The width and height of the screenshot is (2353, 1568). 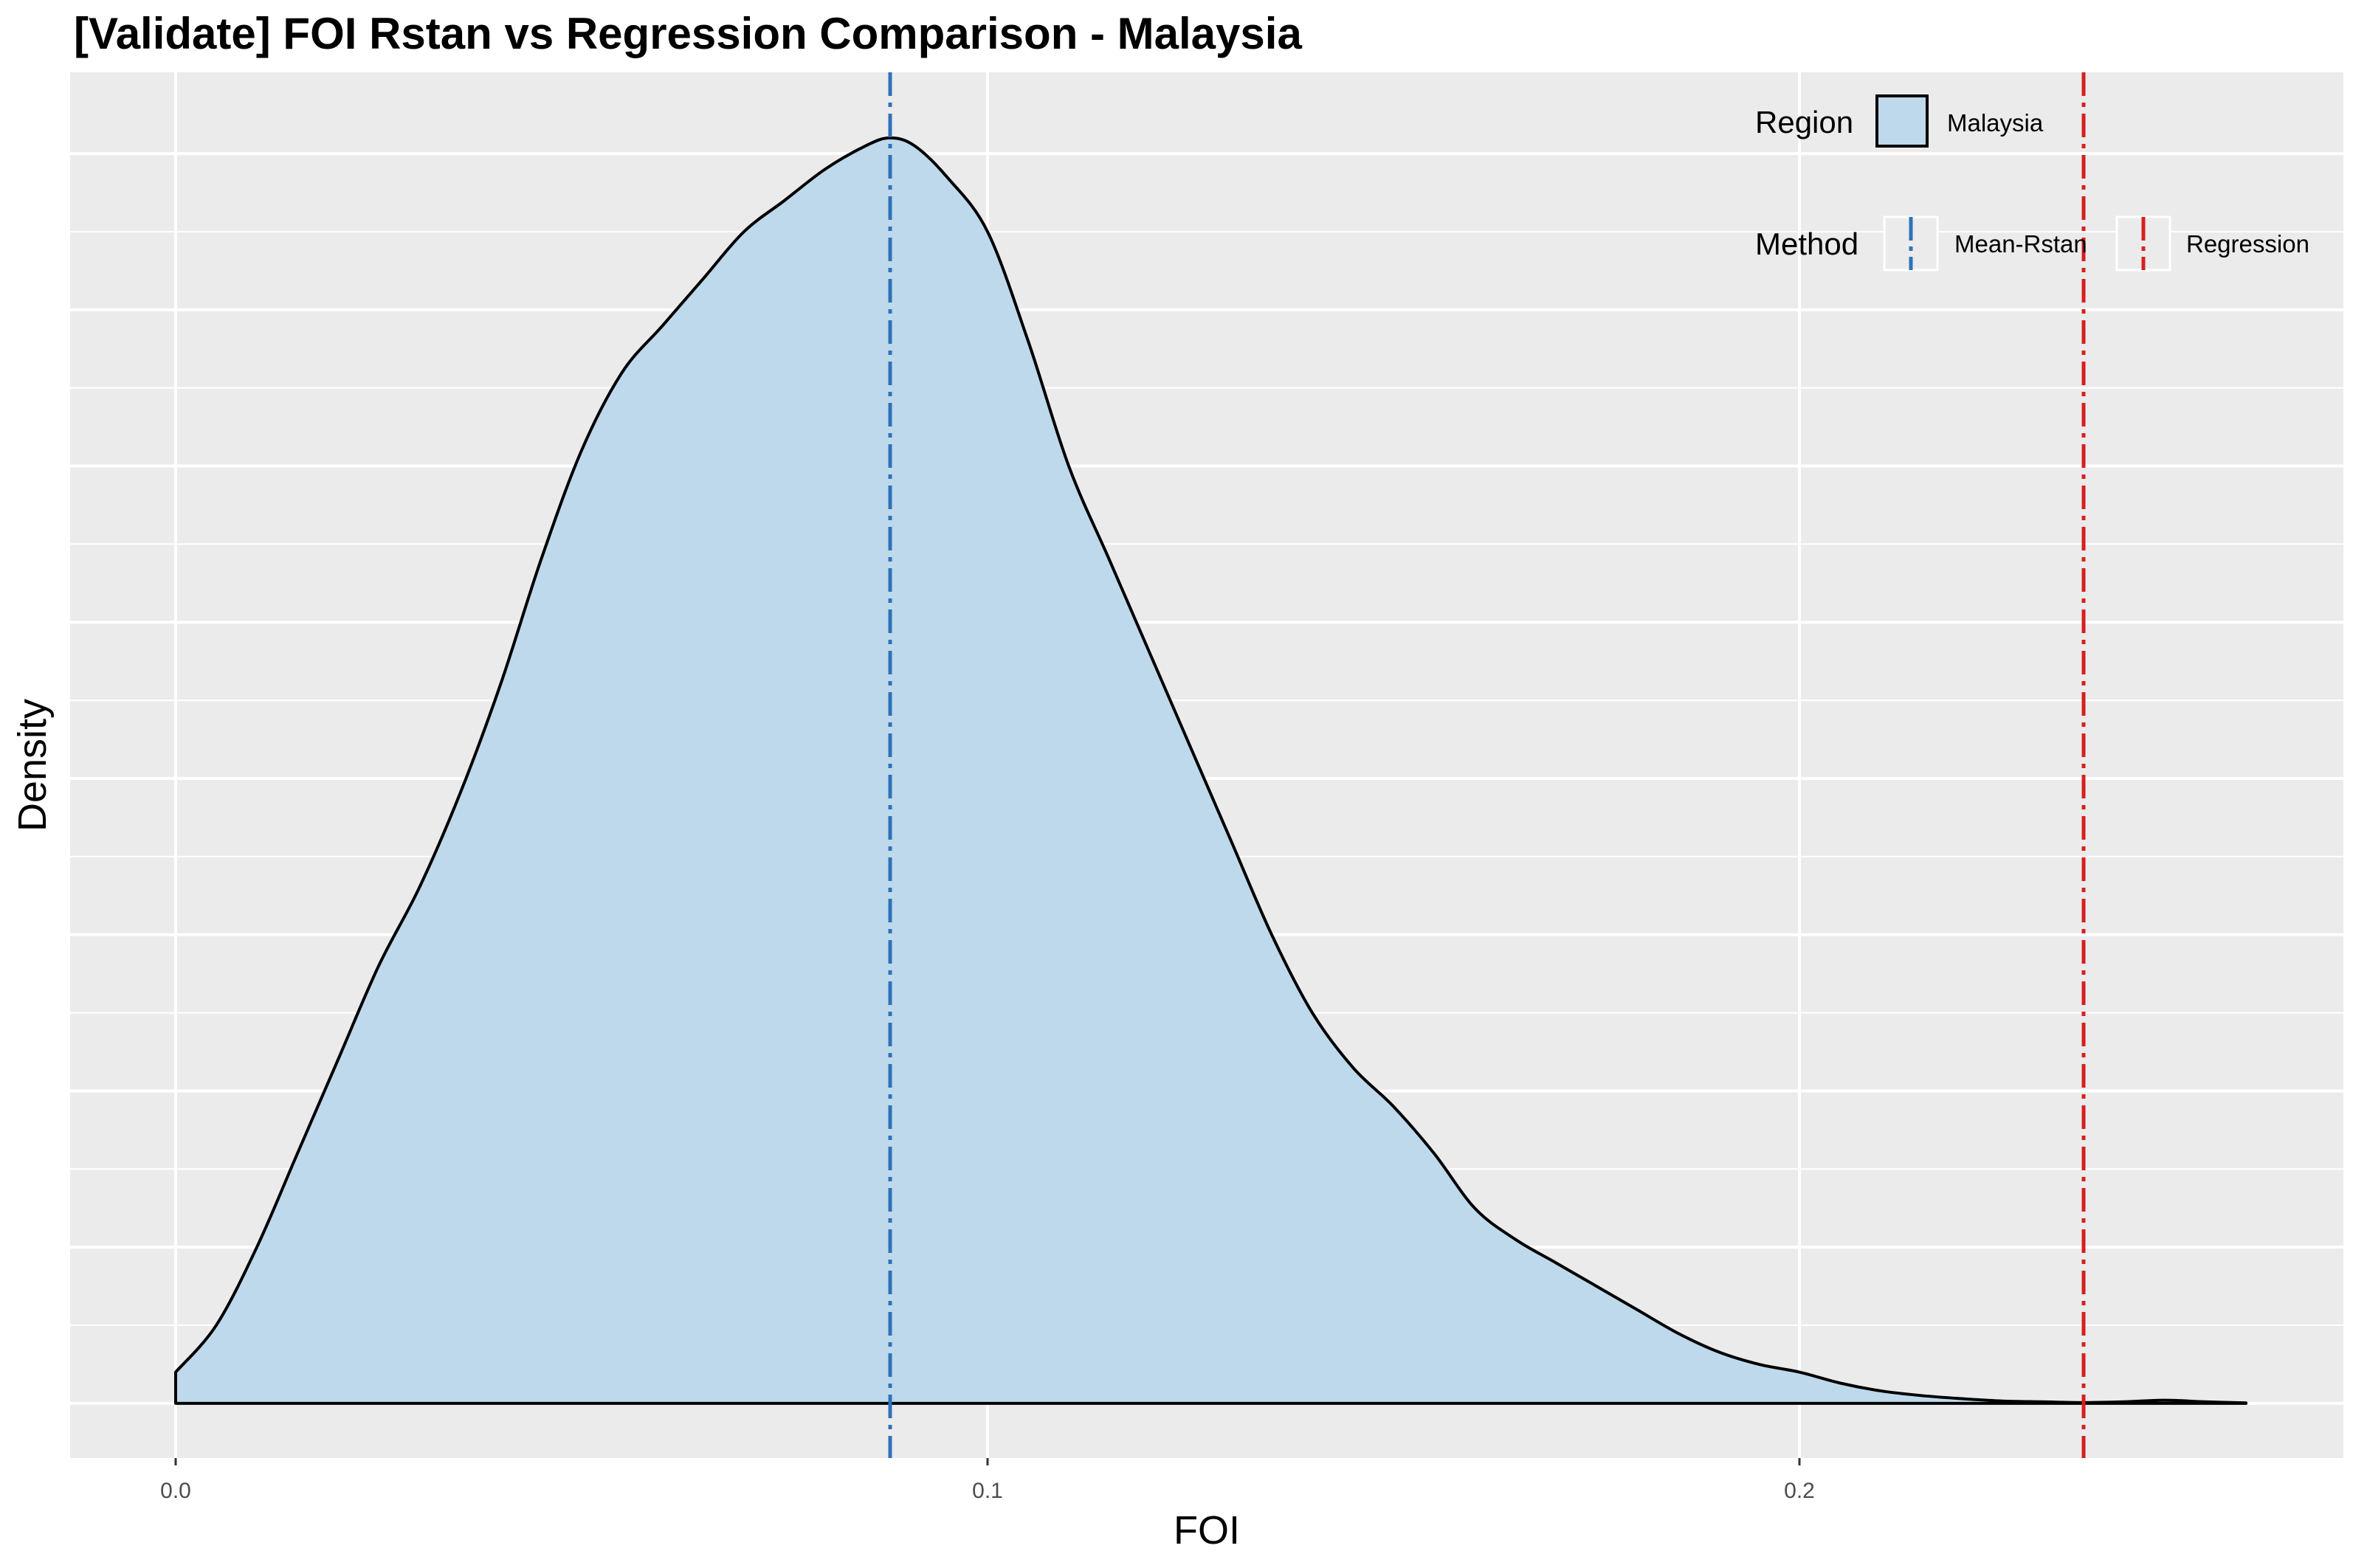 I want to click on x-axis-ticks: 0.0 0.1 0.2, so click(x=987, y=1480).